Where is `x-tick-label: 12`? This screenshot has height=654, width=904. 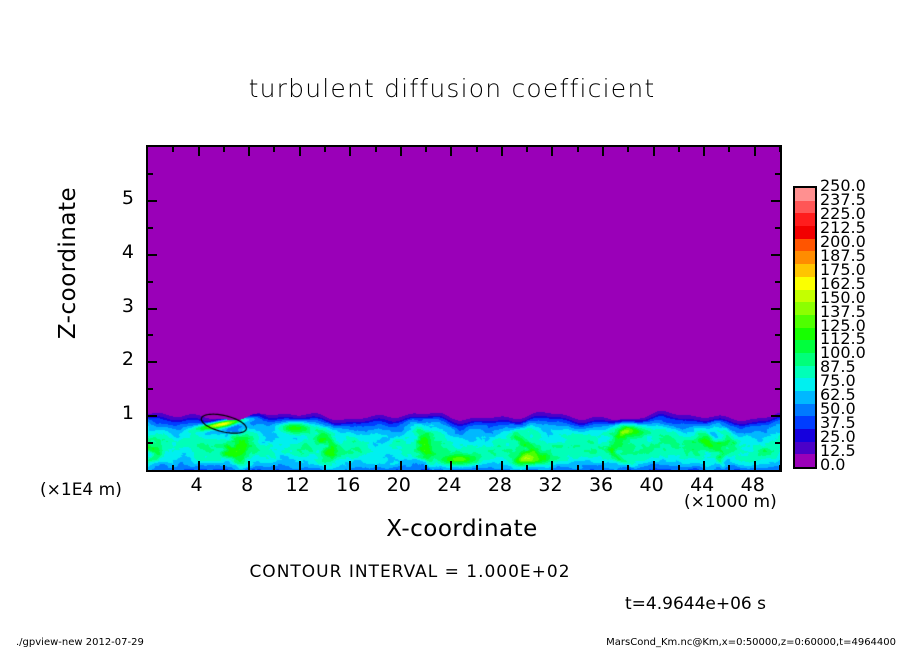 x-tick-label: 12 is located at coordinates (297, 485).